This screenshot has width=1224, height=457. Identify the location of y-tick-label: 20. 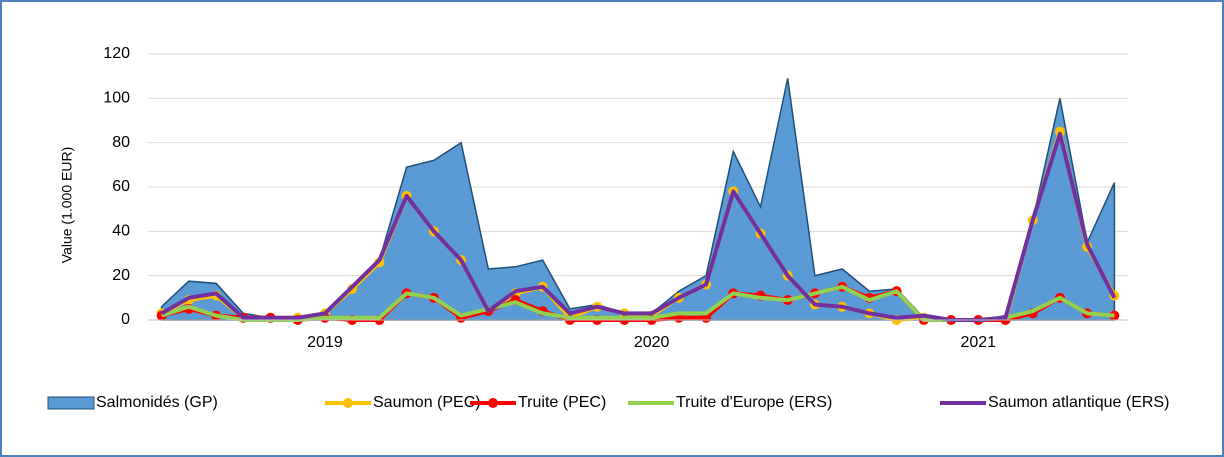
(121, 275).